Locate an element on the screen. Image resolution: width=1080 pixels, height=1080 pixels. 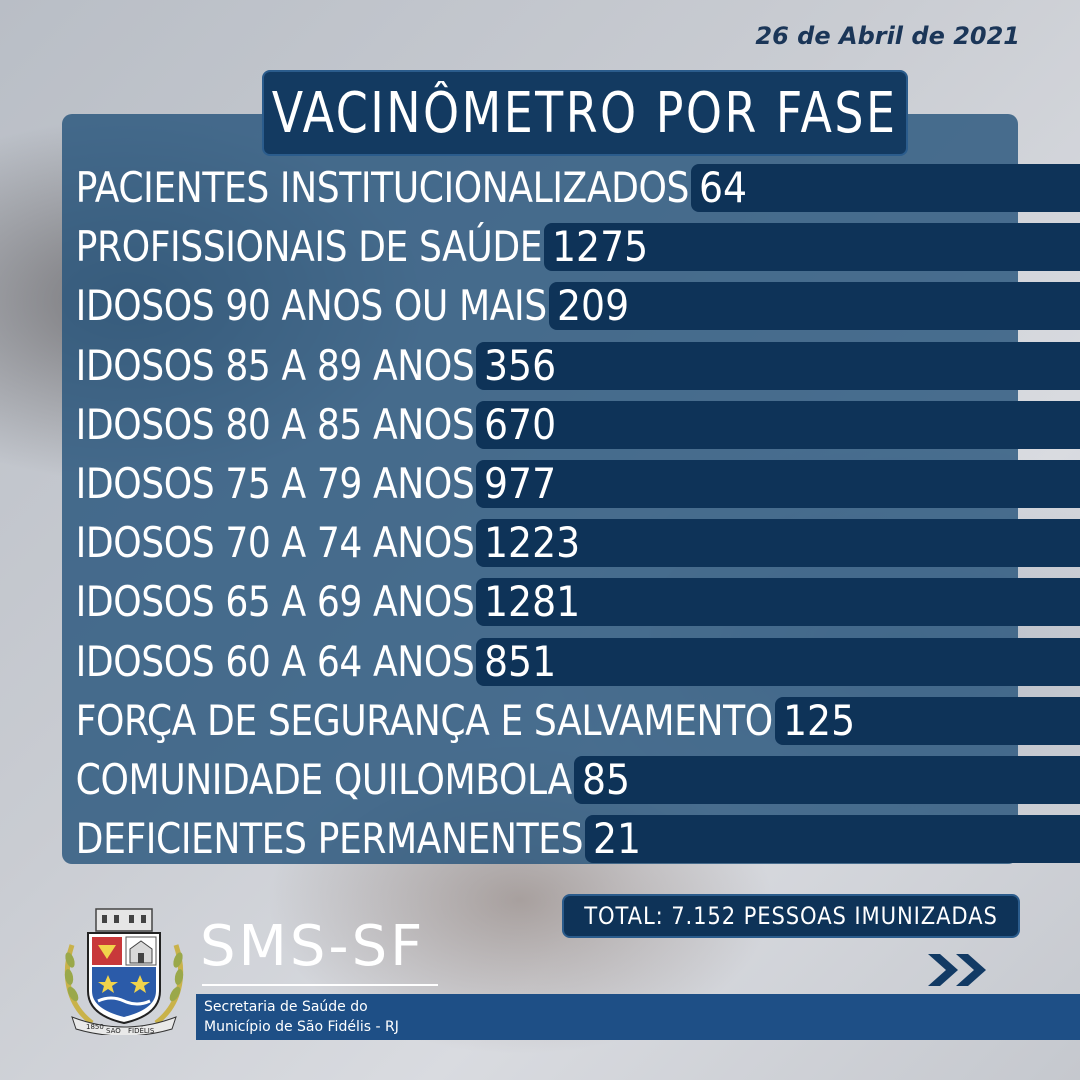
phase-row: IDOSOS 75 A 79 ANOS 977 is located at coordinates (540, 483).